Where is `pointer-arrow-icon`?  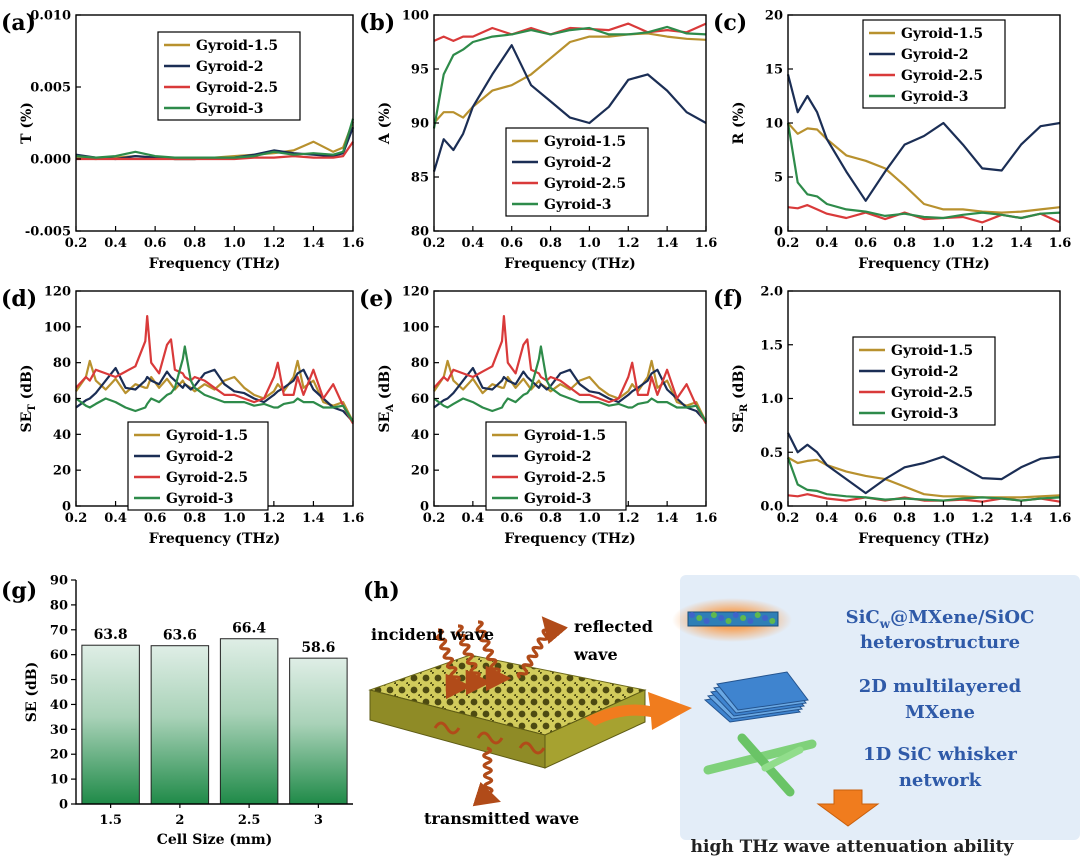
pointer-arrow-icon is located at coordinates (638, 711).